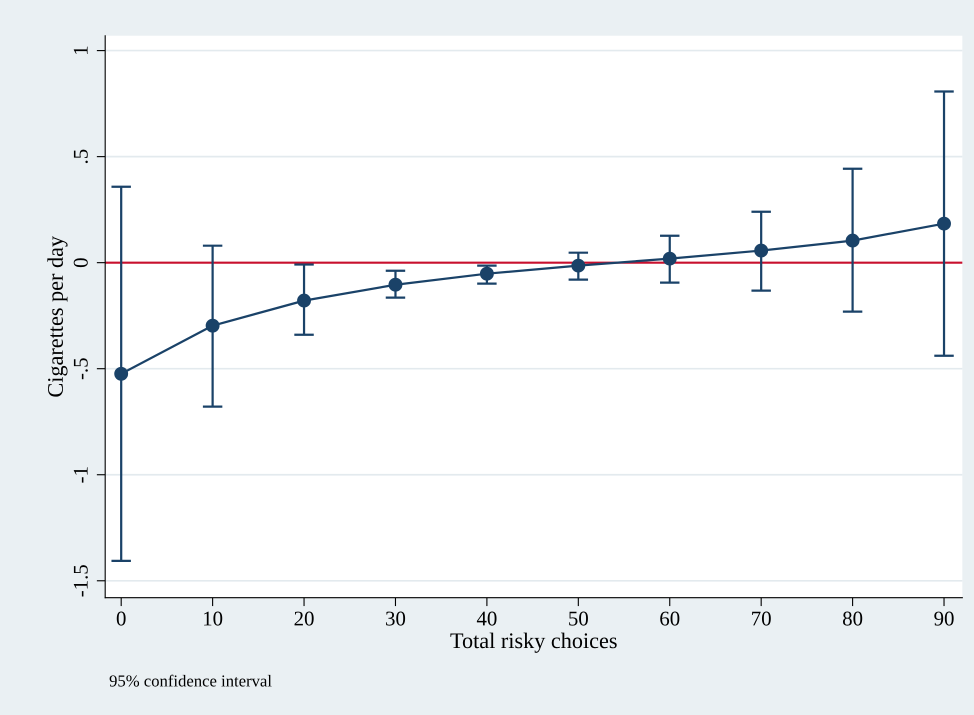  Describe the element at coordinates (396, 619) in the screenshot. I see `x-tick-label: 30` at that location.